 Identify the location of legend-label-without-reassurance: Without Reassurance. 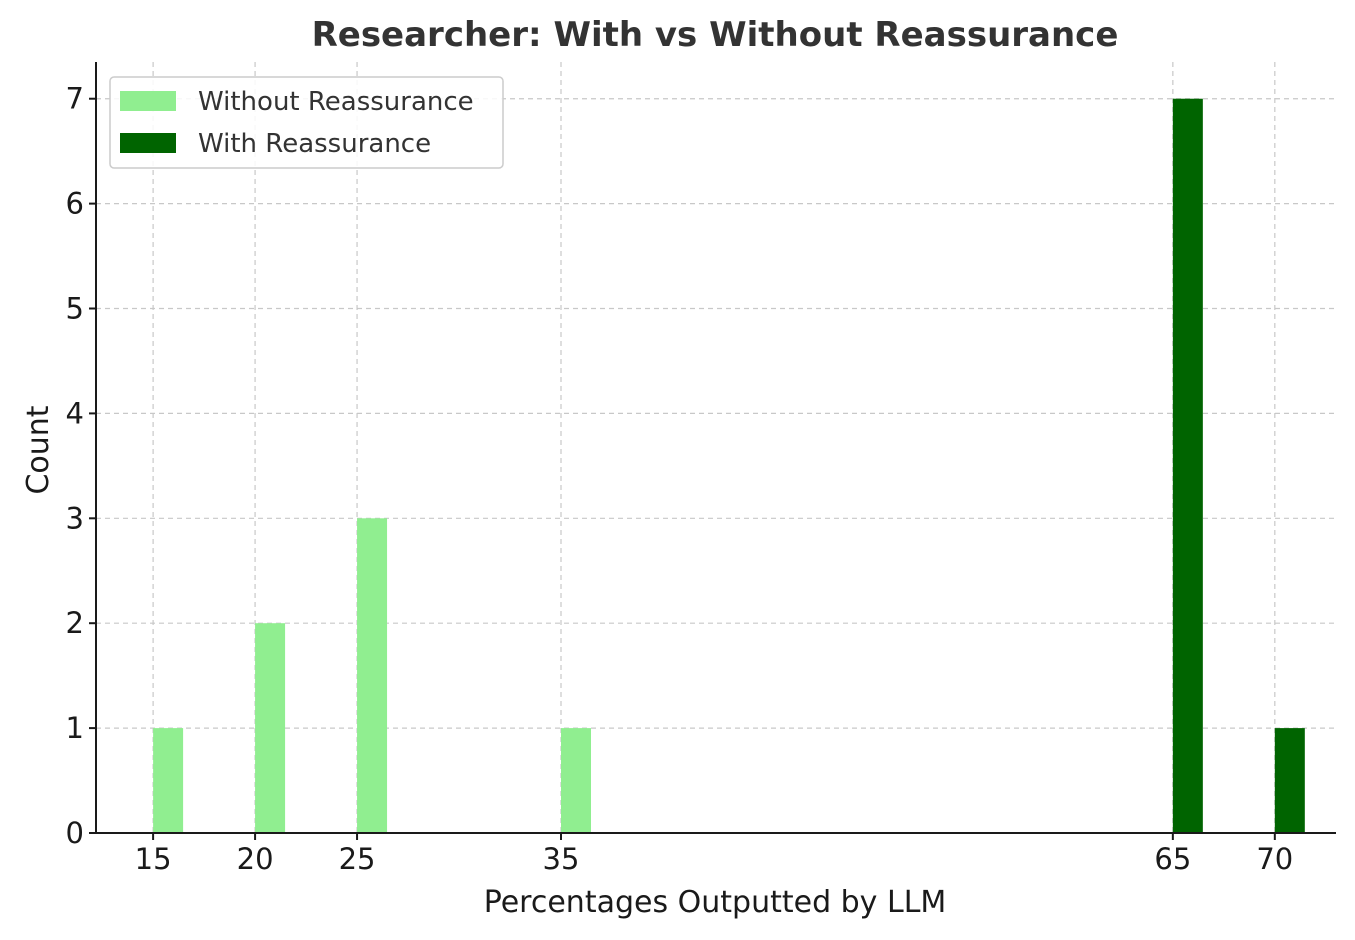
(336, 102).